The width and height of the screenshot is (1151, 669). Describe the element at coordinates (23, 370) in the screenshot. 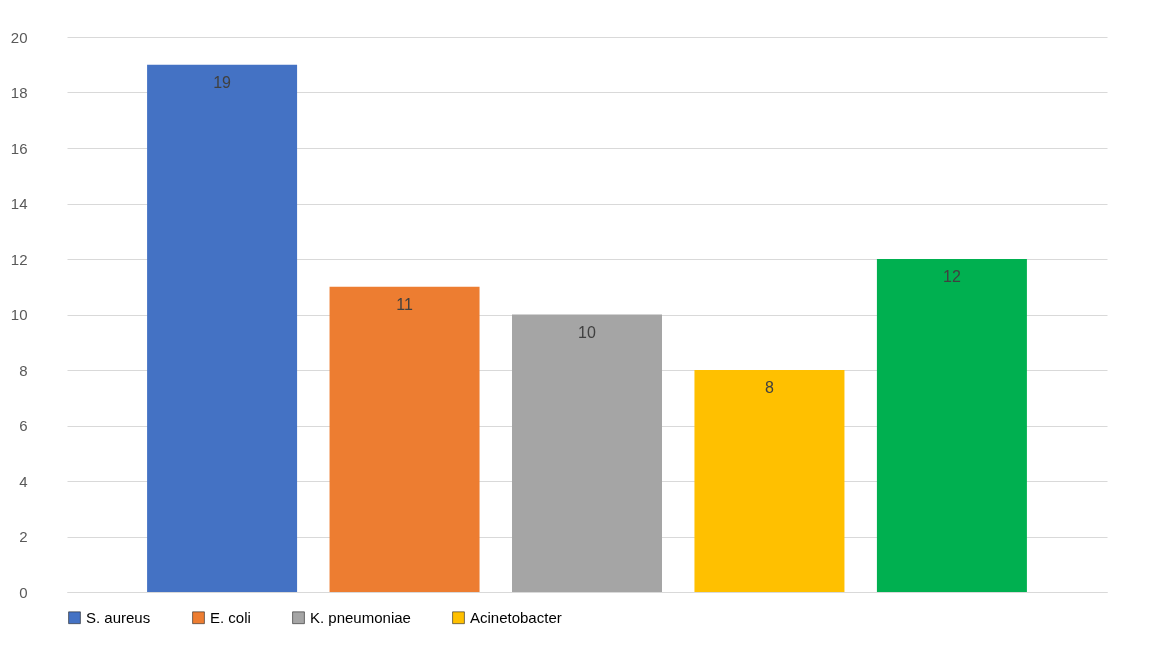

I see `y-tick-label: 8` at that location.